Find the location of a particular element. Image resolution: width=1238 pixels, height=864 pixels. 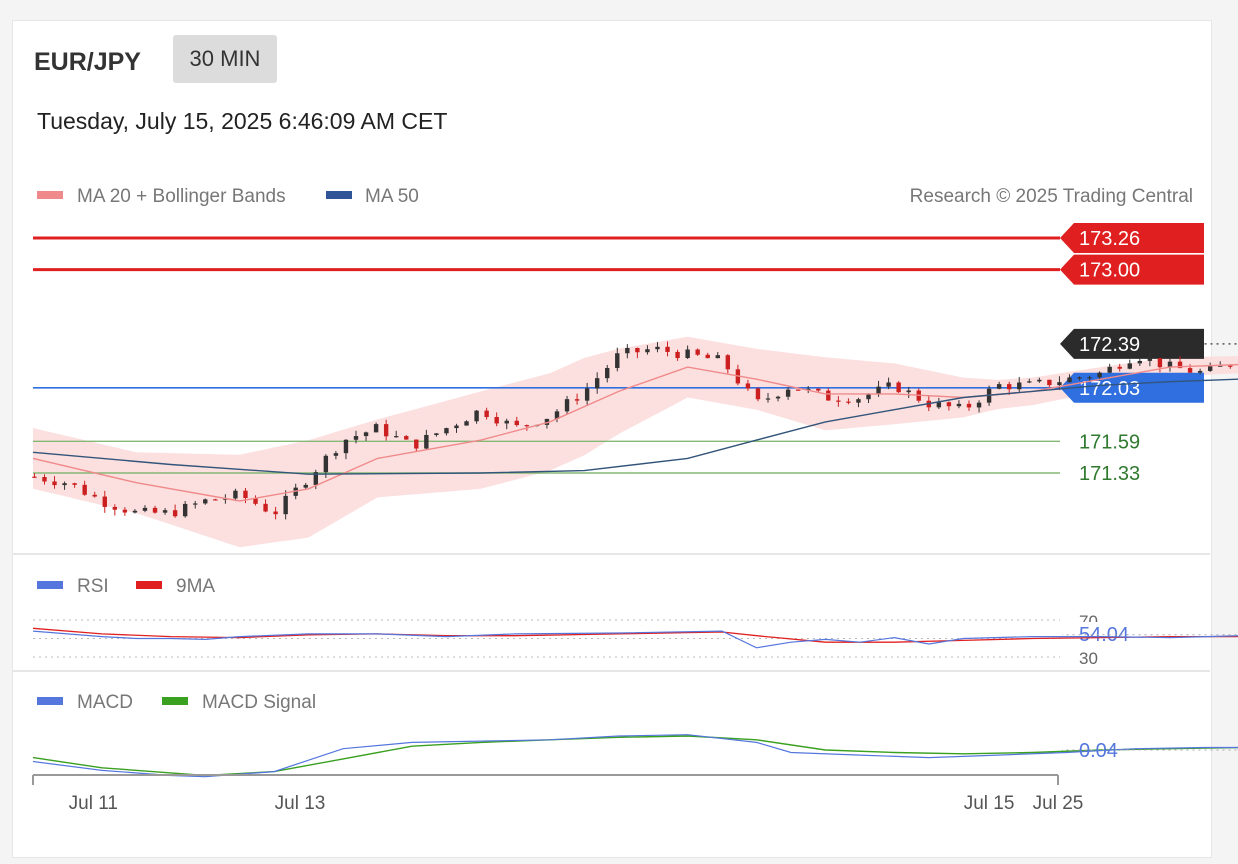

last-price-label: 172.39 is located at coordinates (1109, 345).